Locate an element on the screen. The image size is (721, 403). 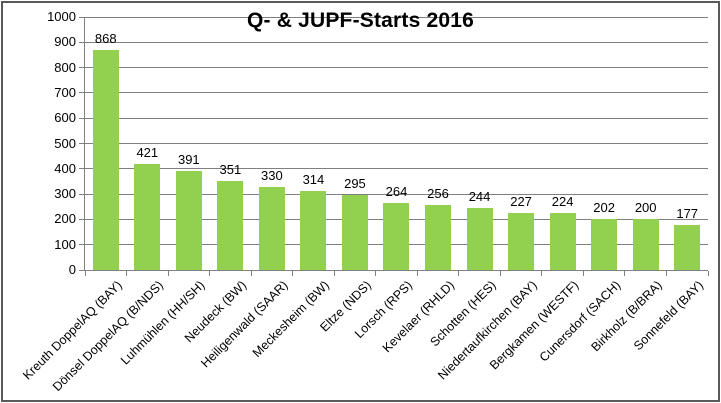
bar-slot: 244 is located at coordinates (480, 143).